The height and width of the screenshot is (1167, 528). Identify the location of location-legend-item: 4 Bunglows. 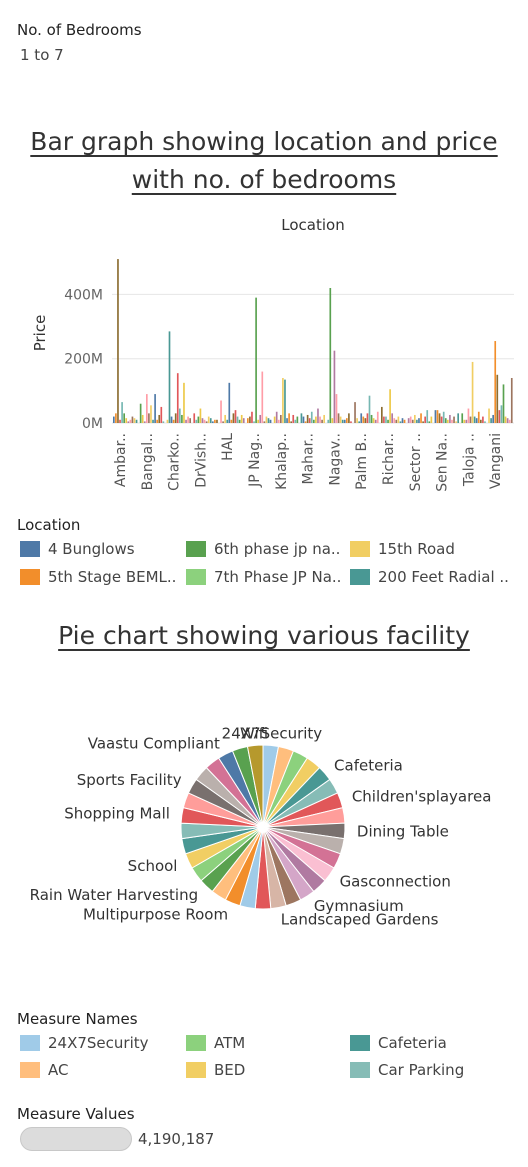
(77, 549).